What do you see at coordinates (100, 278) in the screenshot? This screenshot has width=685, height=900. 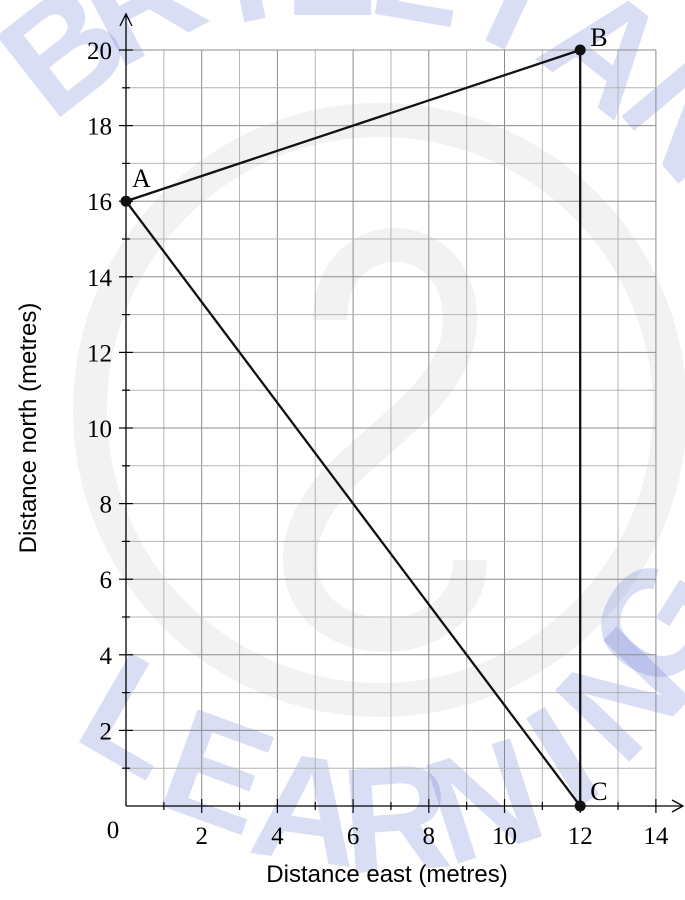 I see `y-tick-label: 14` at bounding box center [100, 278].